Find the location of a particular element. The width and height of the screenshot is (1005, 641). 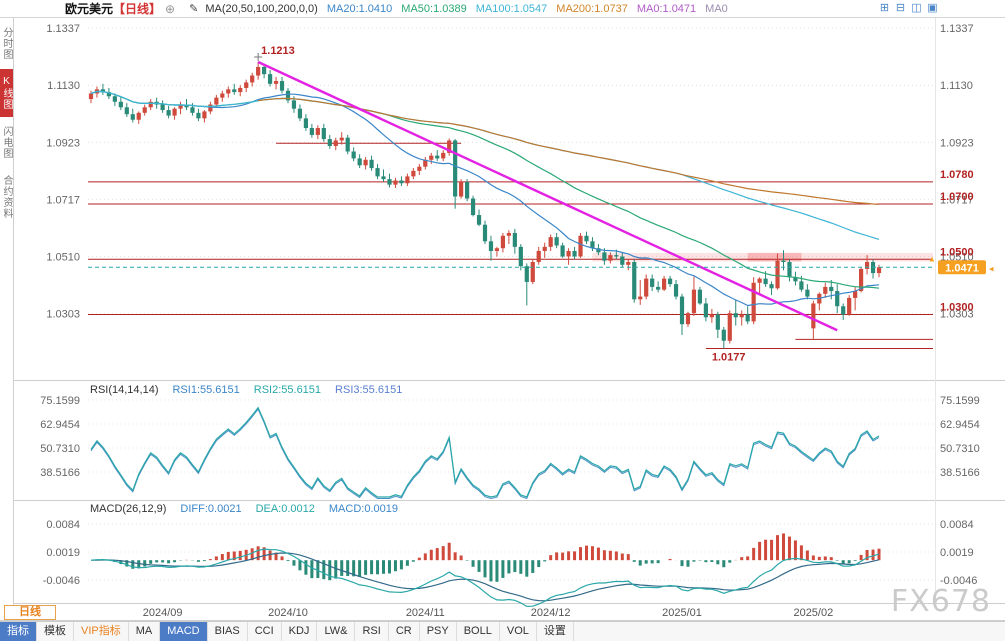

bottom-tab-1: 模板 is located at coordinates (55, 631).